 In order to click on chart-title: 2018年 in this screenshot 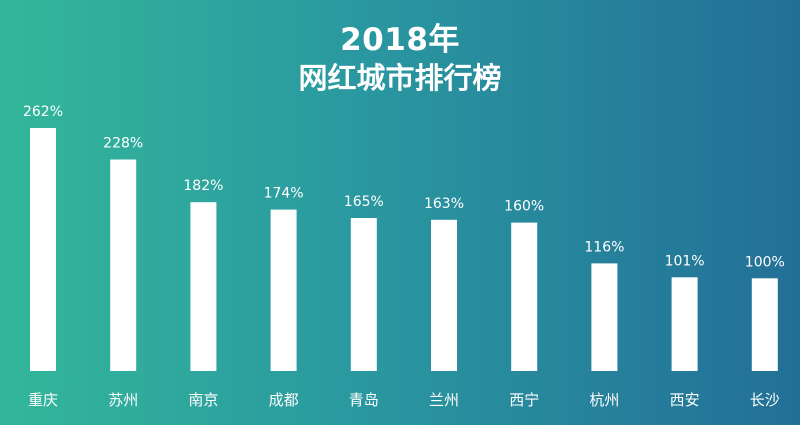, I will do `click(400, 40)`.